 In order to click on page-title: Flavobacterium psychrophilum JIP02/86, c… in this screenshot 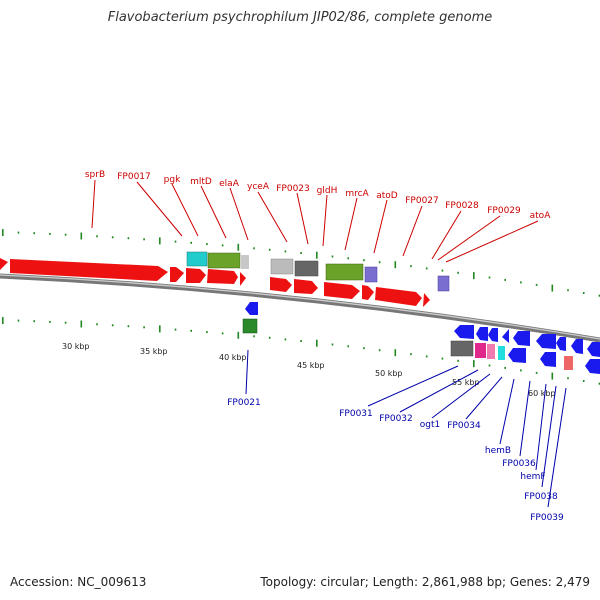, I will do `click(300, 17)`.